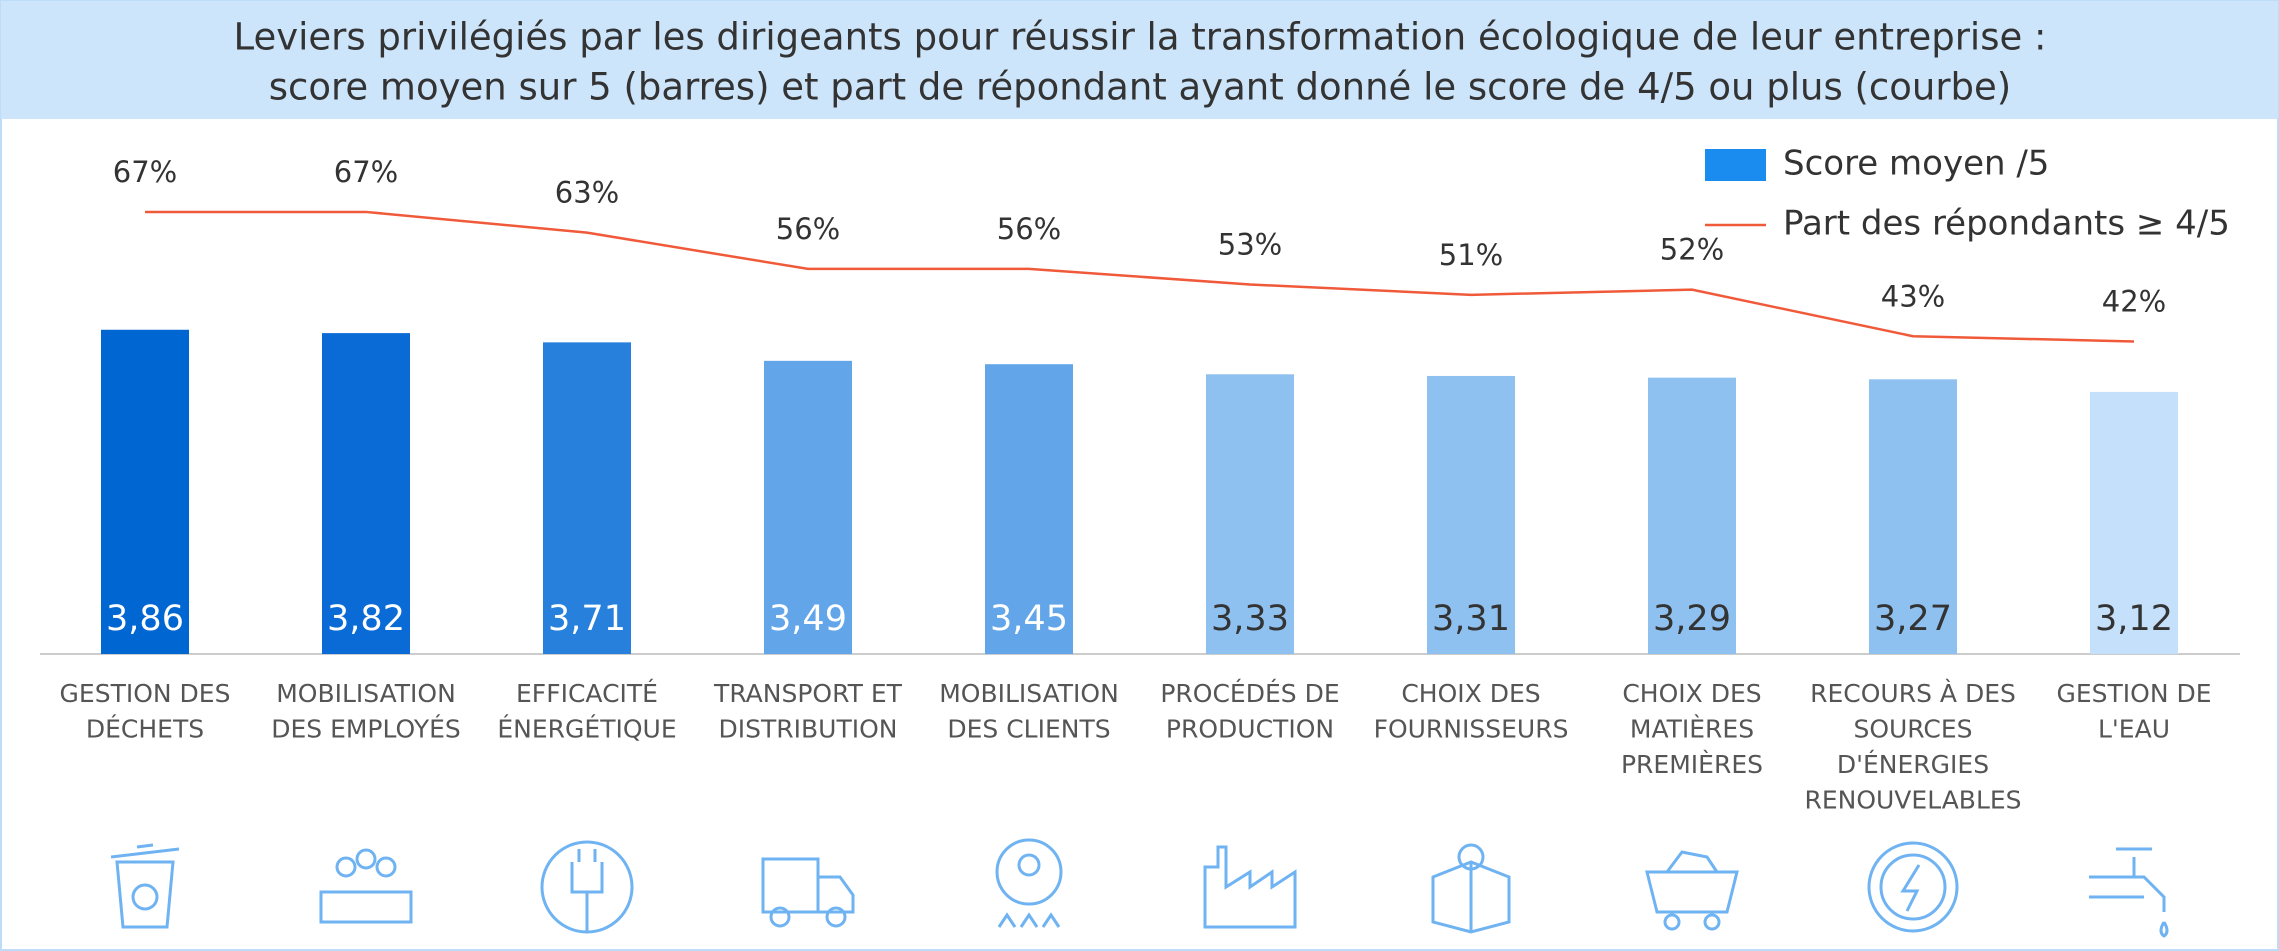 The height and width of the screenshot is (951, 2279). What do you see at coordinates (366, 729) in the screenshot?
I see `x-tick-label: DES EMPLOYÉS` at bounding box center [366, 729].